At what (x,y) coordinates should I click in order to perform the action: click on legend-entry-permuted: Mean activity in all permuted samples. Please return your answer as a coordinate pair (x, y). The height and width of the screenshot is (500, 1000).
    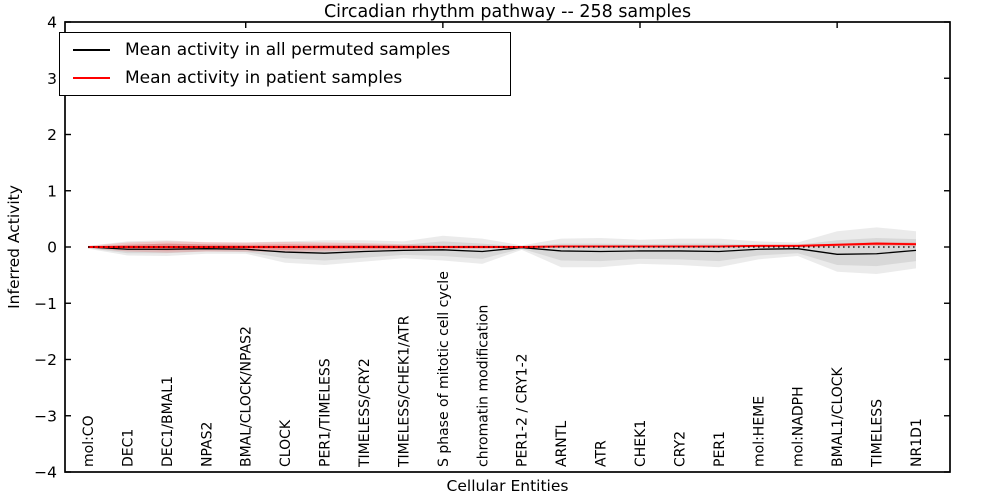
    Looking at the image, I should click on (291, 50).